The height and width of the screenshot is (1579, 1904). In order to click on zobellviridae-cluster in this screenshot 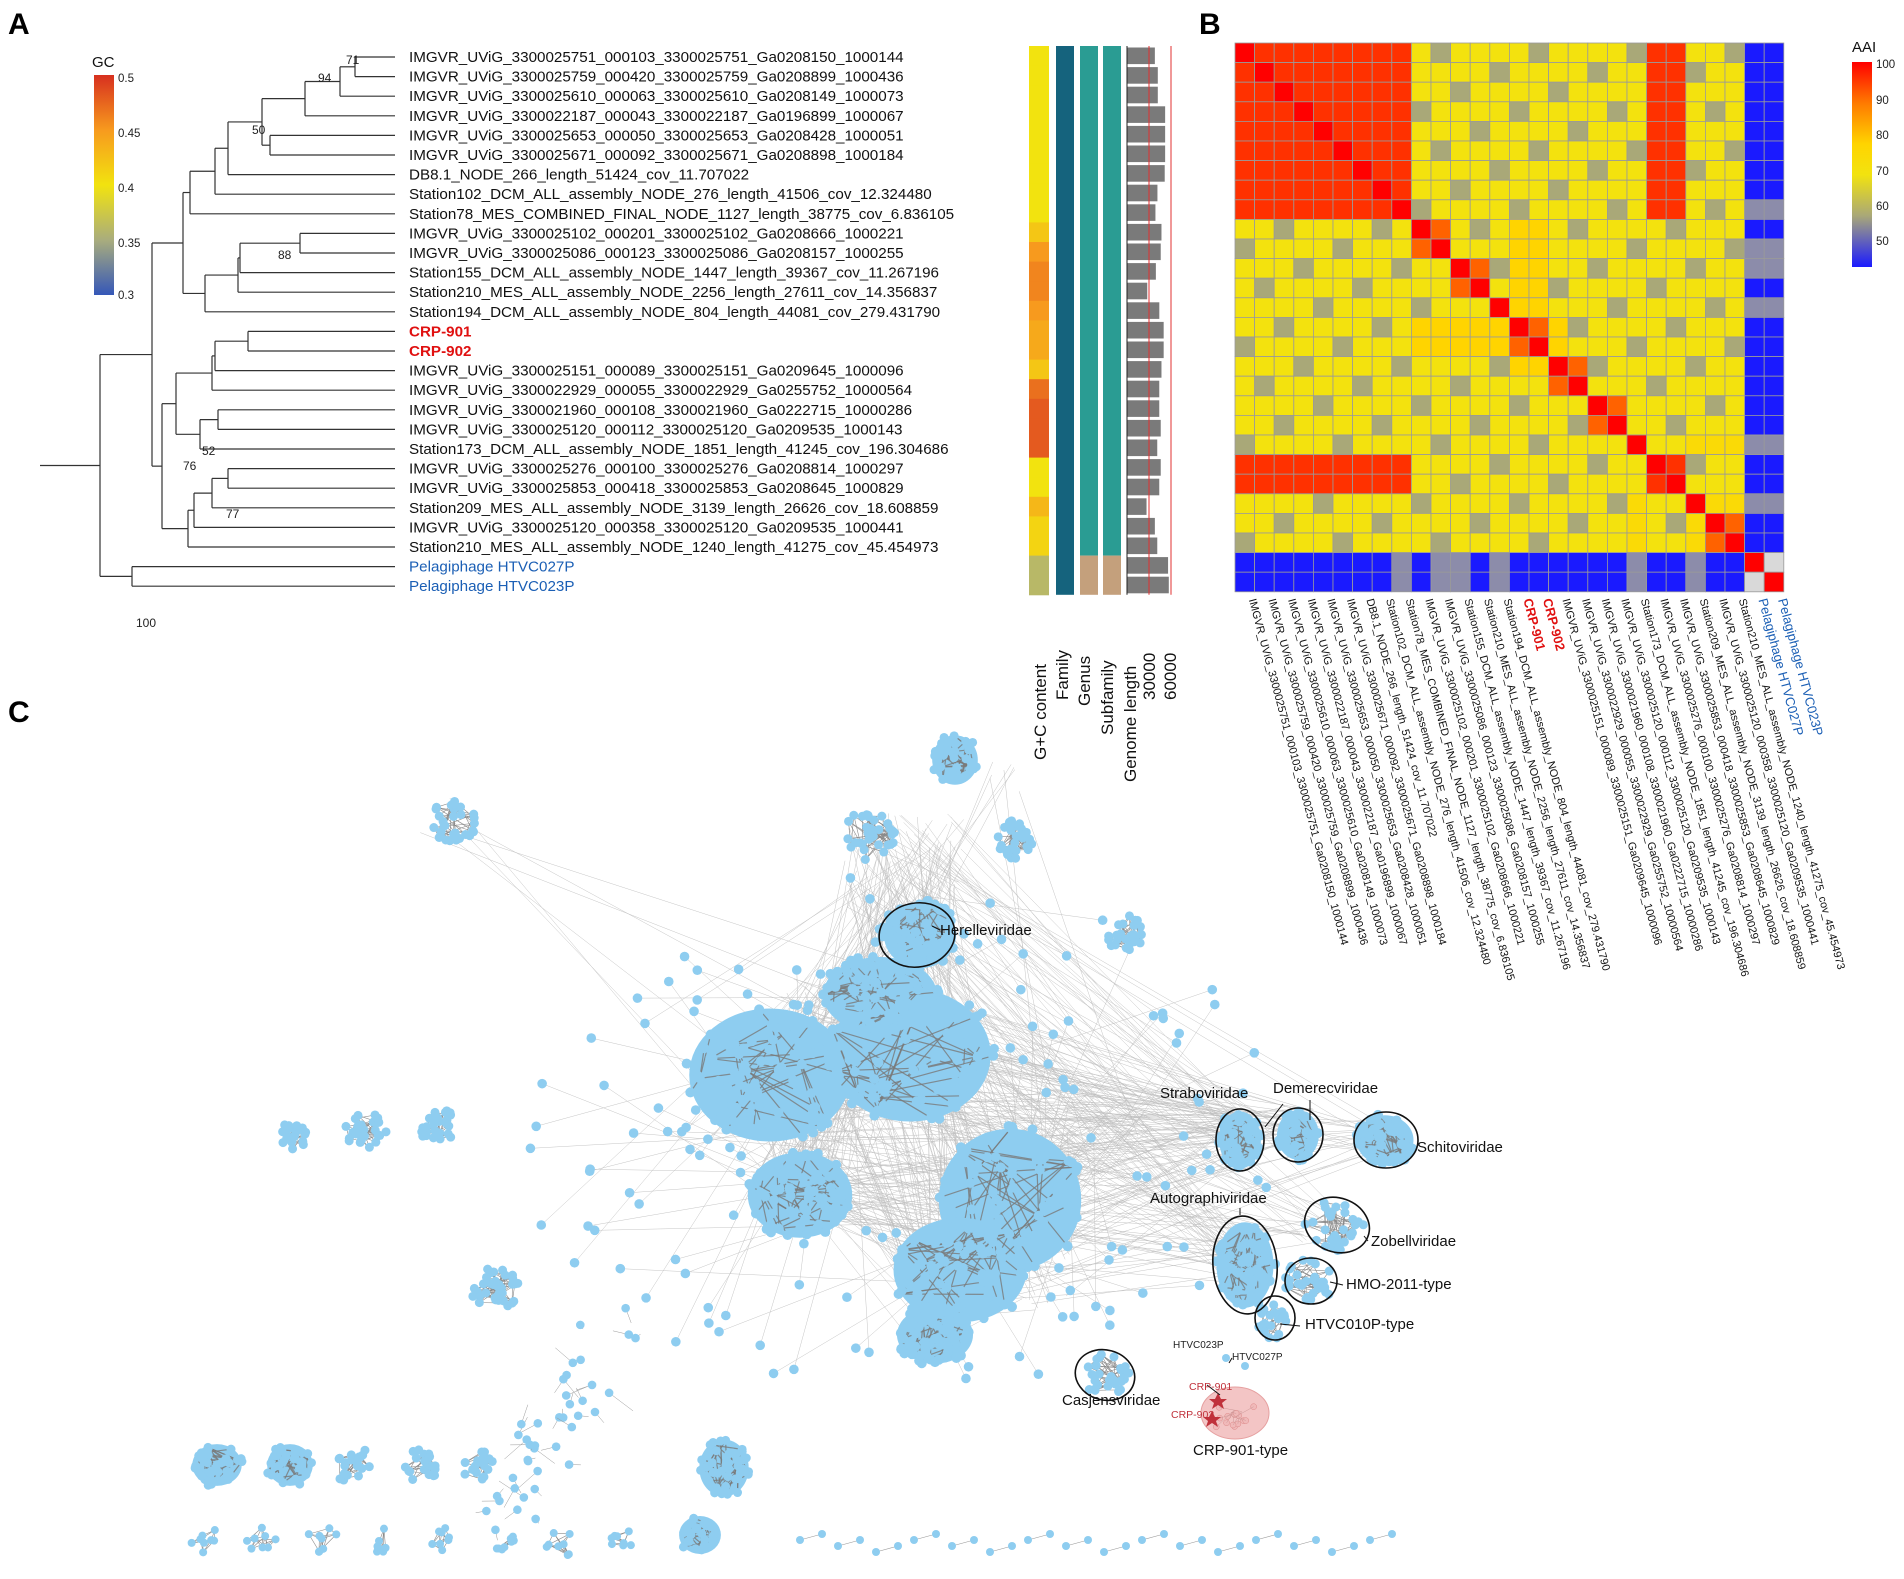, I will do `click(1334, 1226)`.